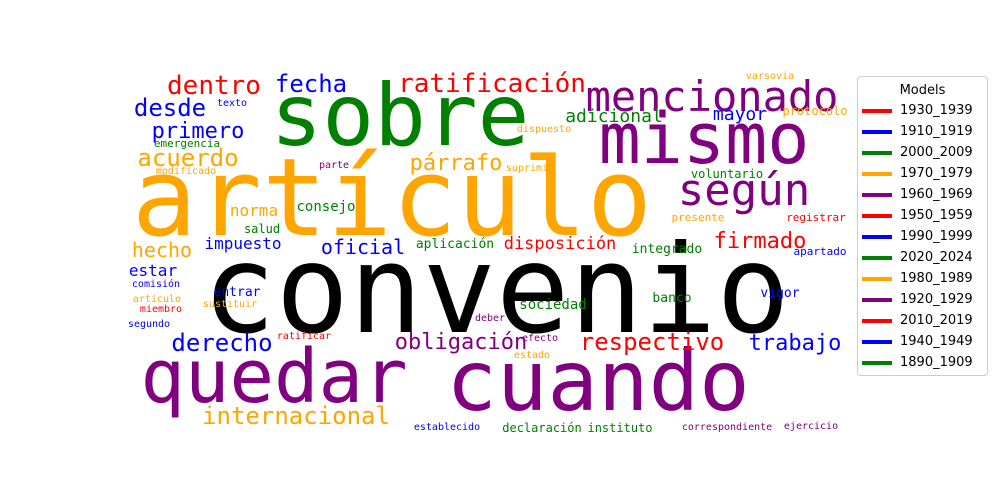  I want to click on word-23: suprimir, so click(530, 168).